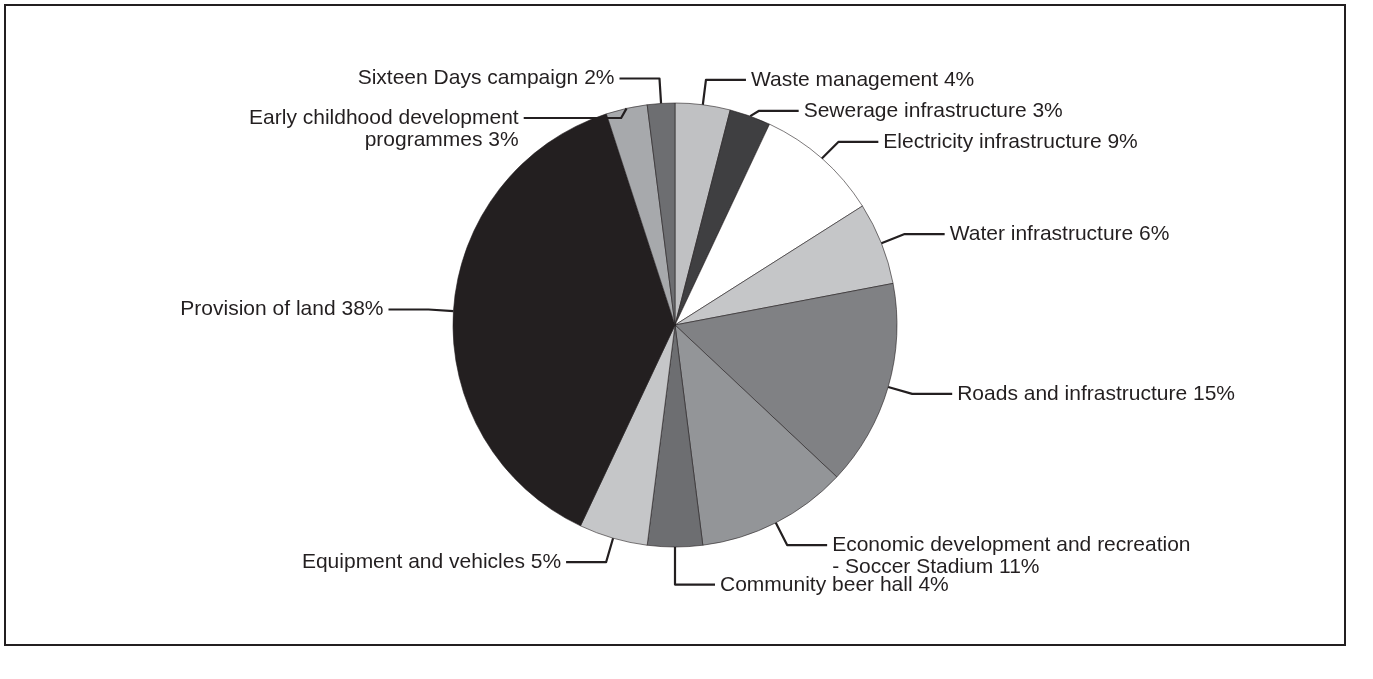  I want to click on slice-label: Provision of land 38%, so click(282, 308).